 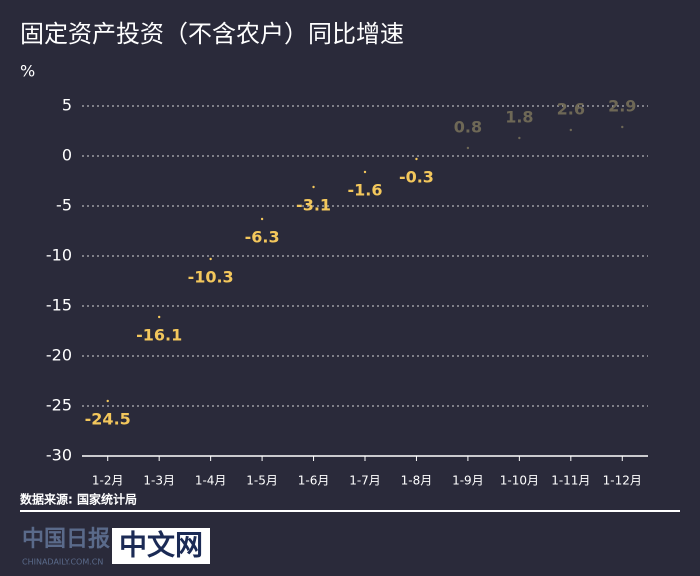 What do you see at coordinates (262, 237) in the screenshot?
I see `value-label: -6.3` at bounding box center [262, 237].